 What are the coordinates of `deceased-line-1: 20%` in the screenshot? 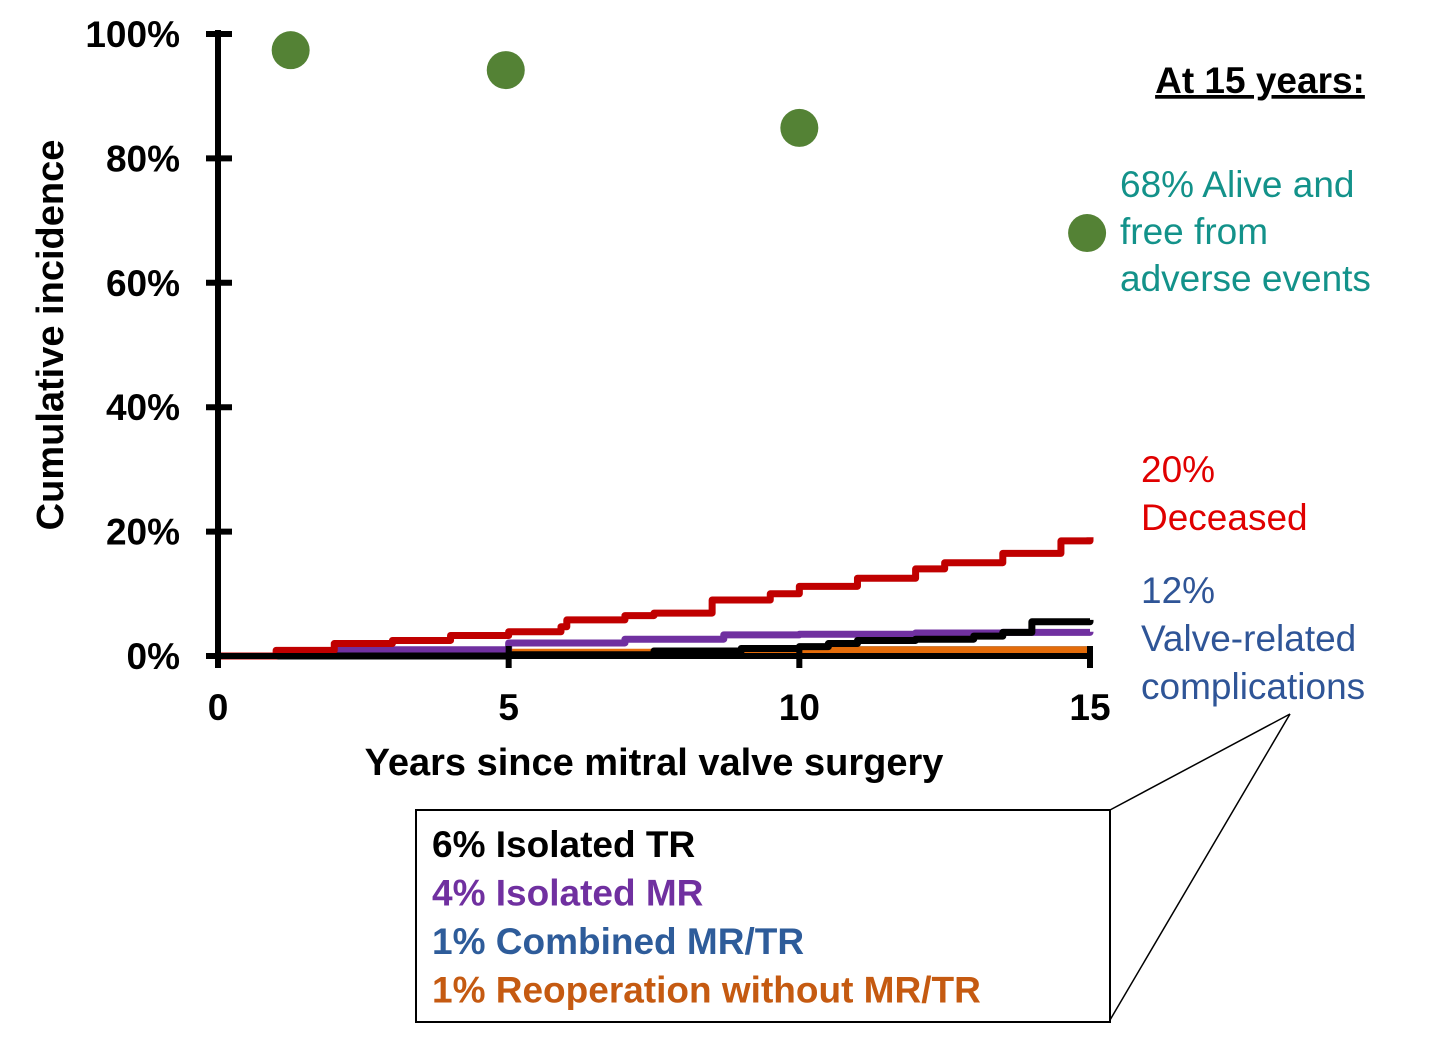 It's located at (1178, 469).